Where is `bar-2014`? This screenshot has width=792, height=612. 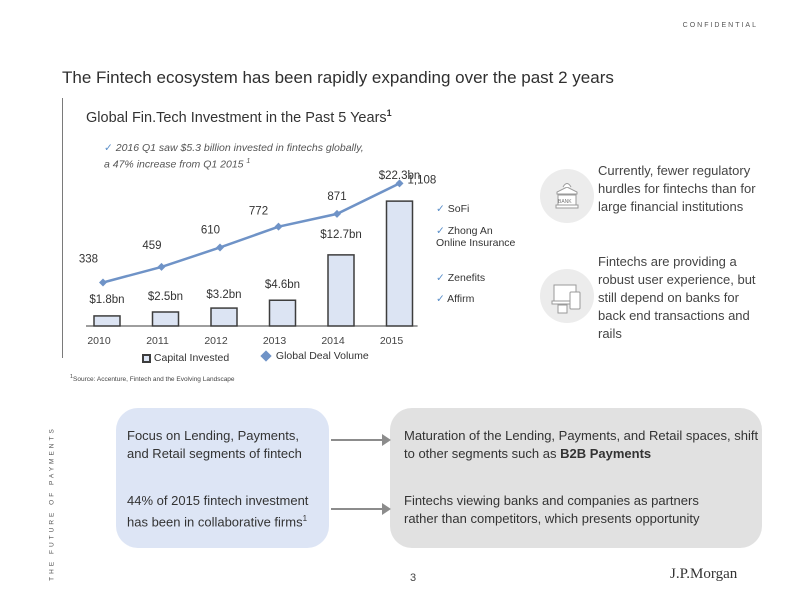
bar-2014 is located at coordinates (341, 290).